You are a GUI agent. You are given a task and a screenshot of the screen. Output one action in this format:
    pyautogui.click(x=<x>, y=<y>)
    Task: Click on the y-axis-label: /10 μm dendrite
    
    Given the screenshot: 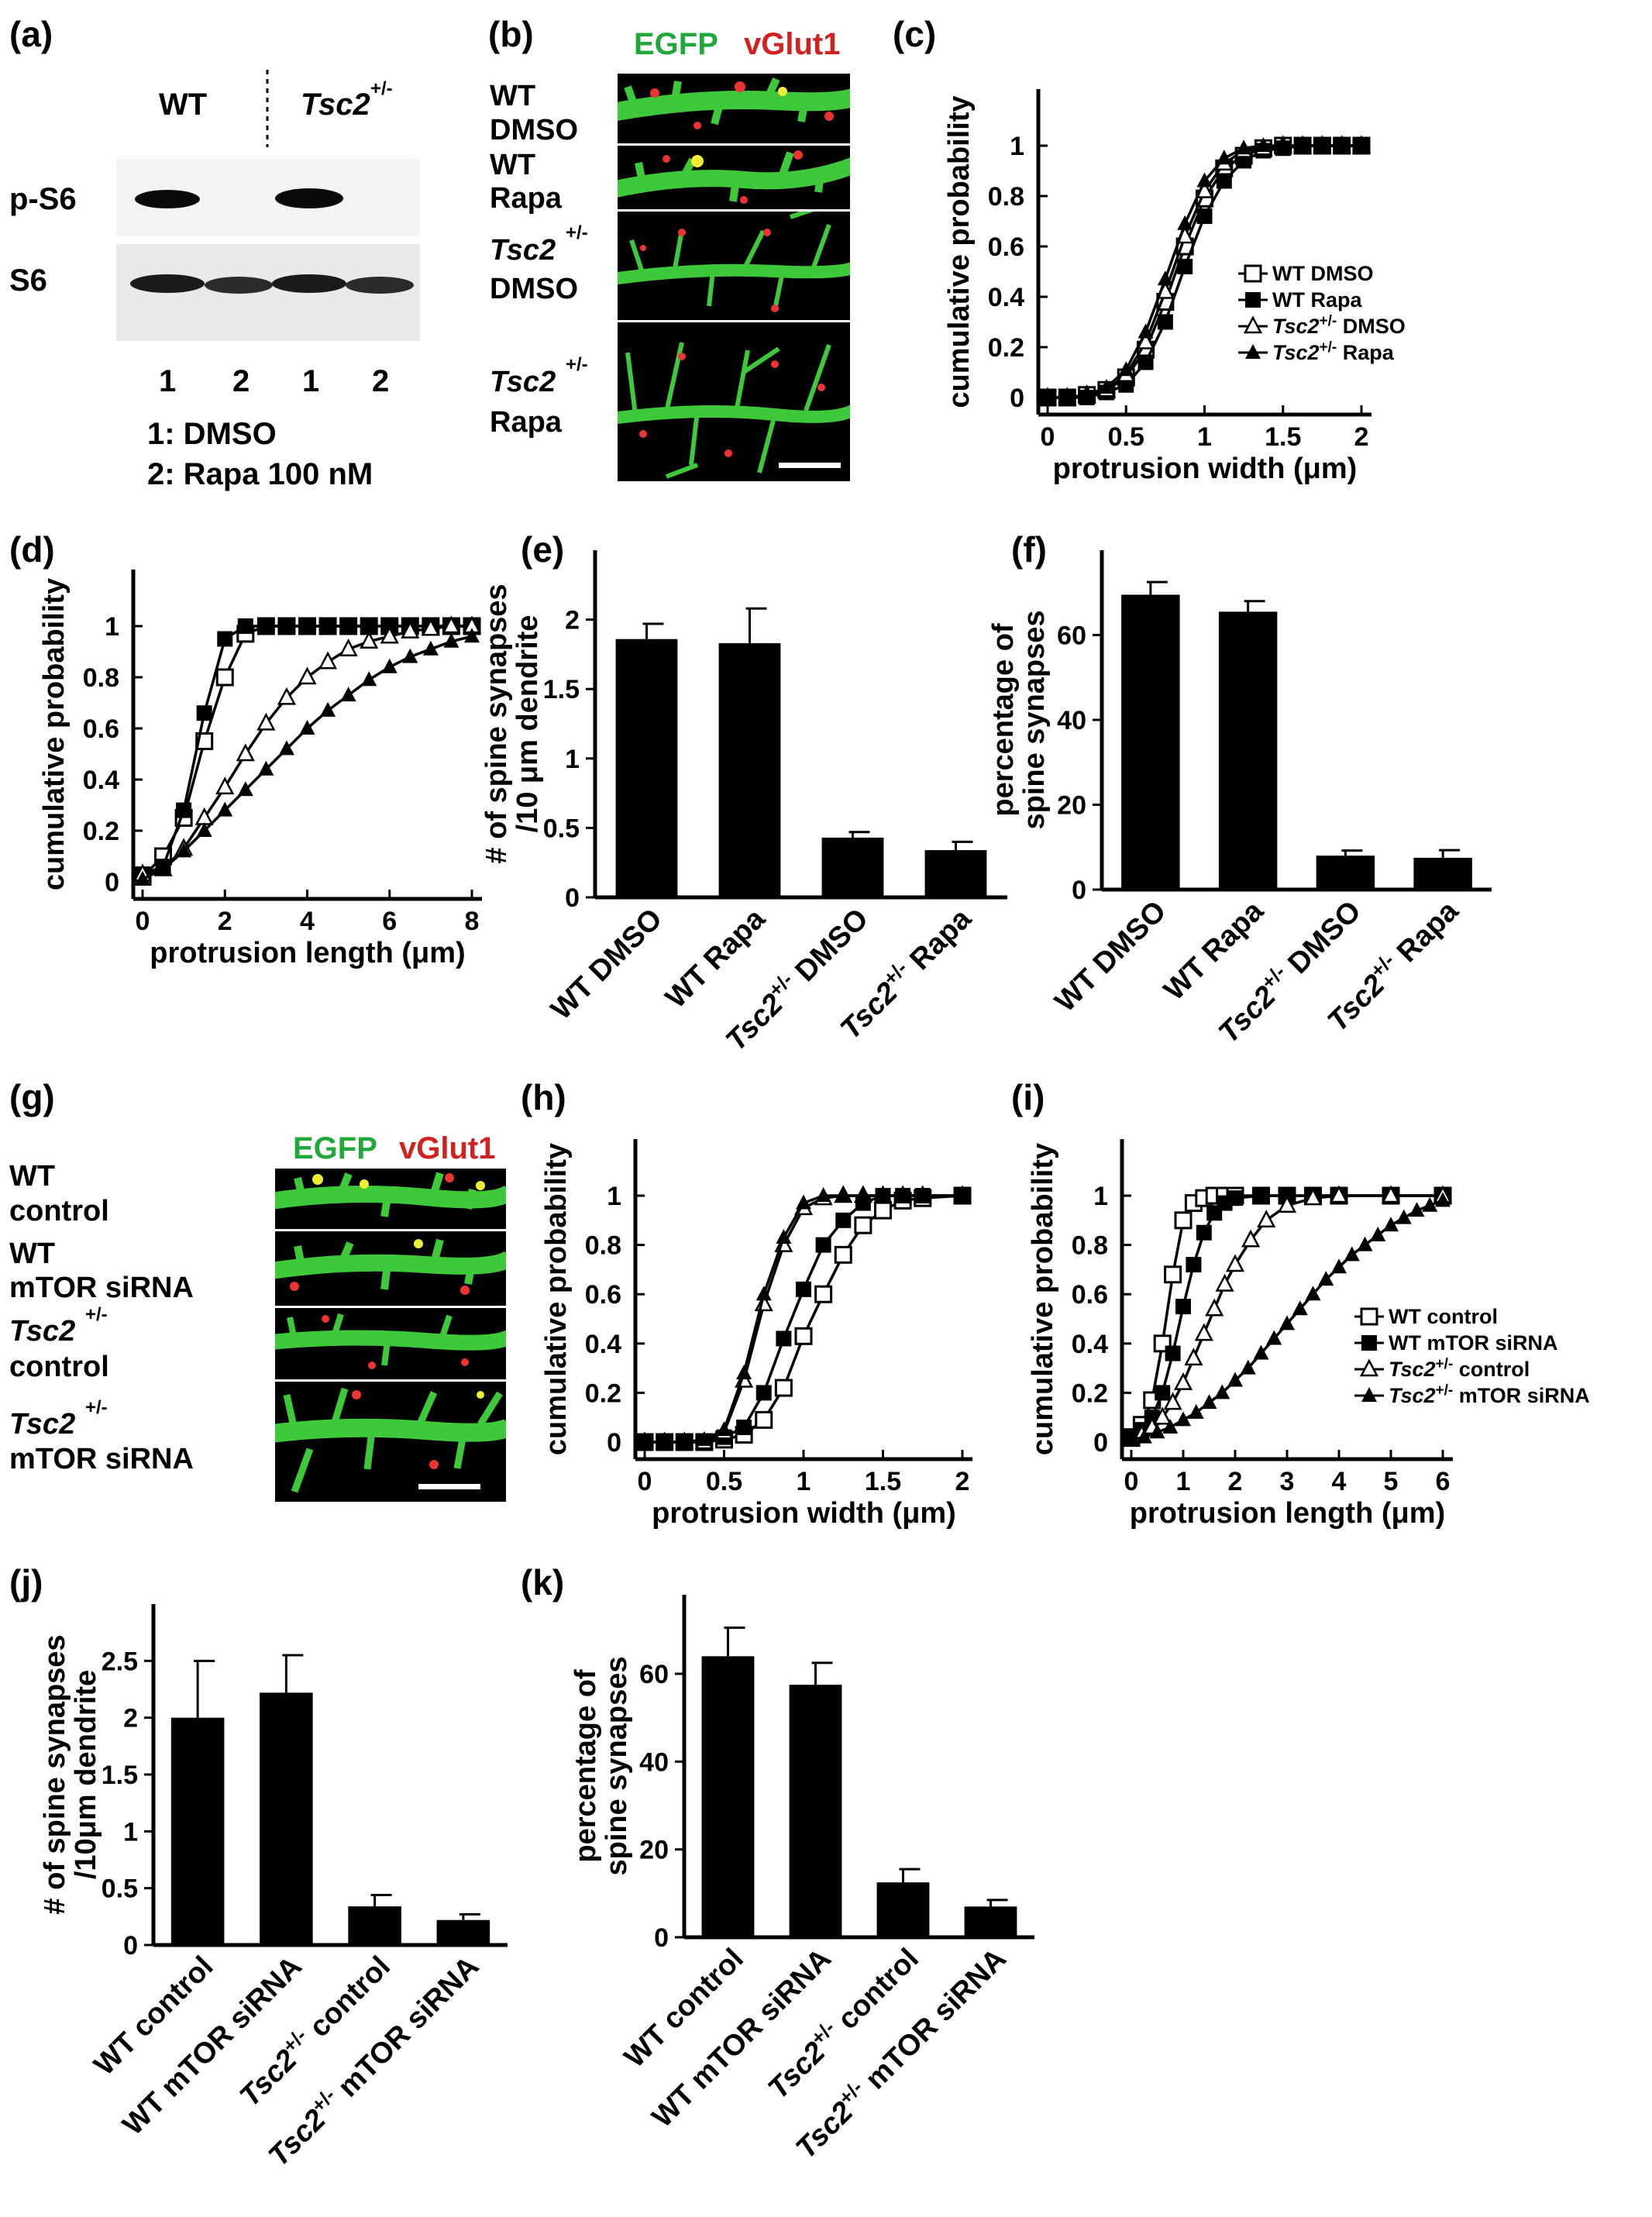 What is the action you would take?
    pyautogui.click(x=527, y=724)
    